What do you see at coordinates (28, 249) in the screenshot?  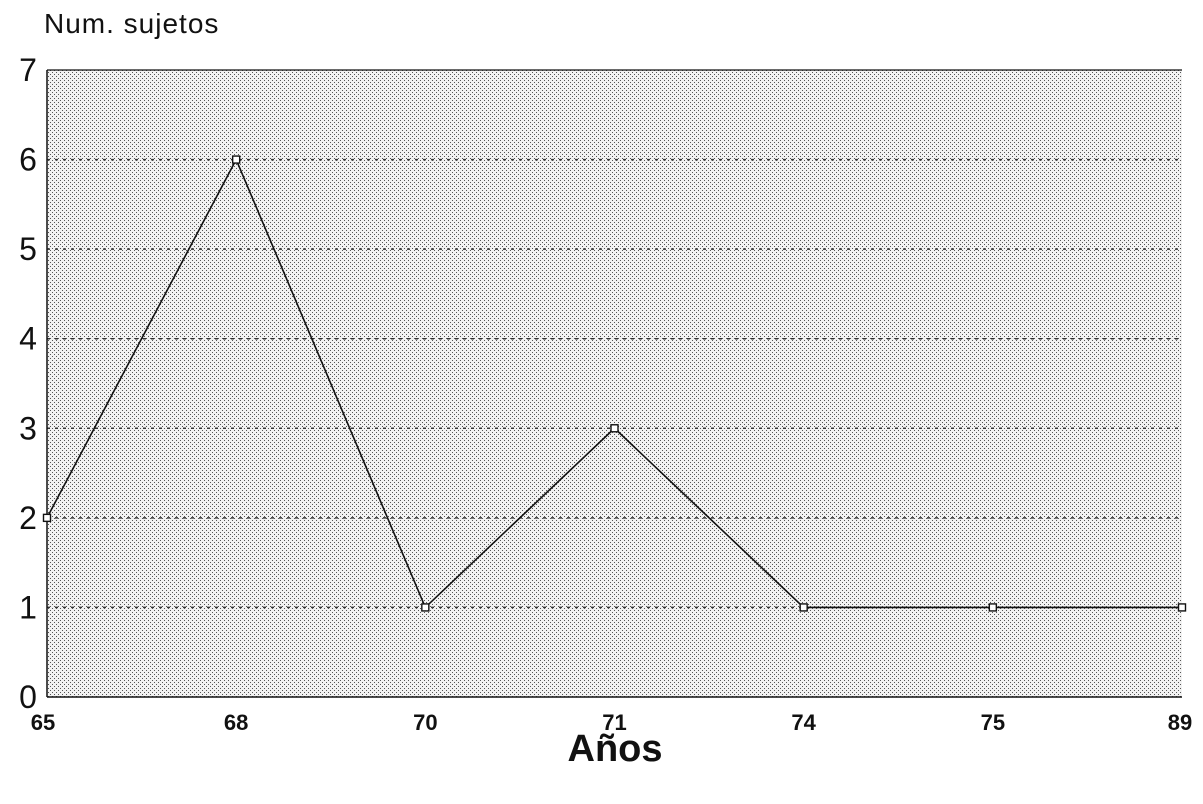 I see `y-tick-label: 5` at bounding box center [28, 249].